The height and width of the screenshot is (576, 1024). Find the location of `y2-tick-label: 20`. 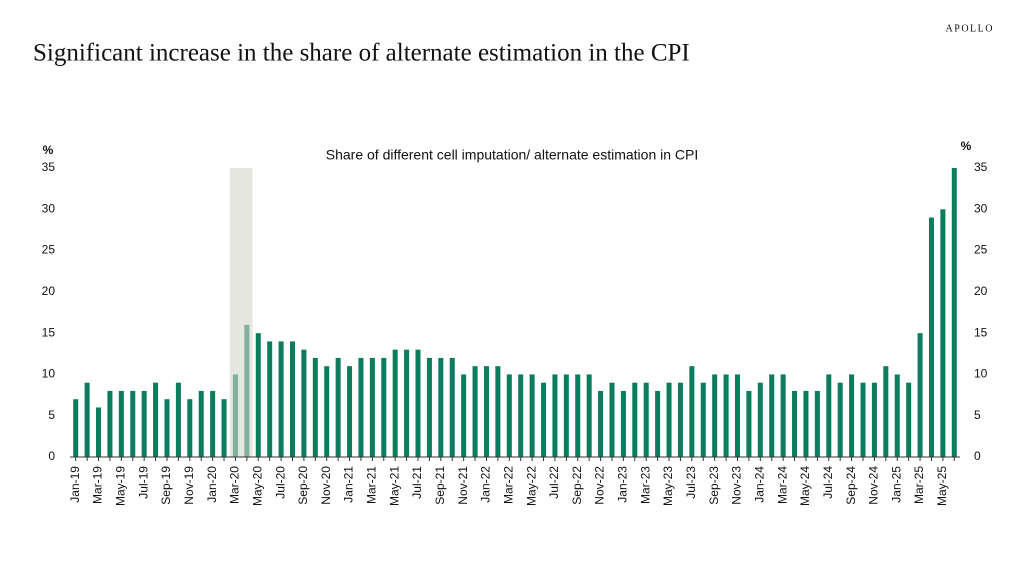

y2-tick-label: 20 is located at coordinates (981, 291).